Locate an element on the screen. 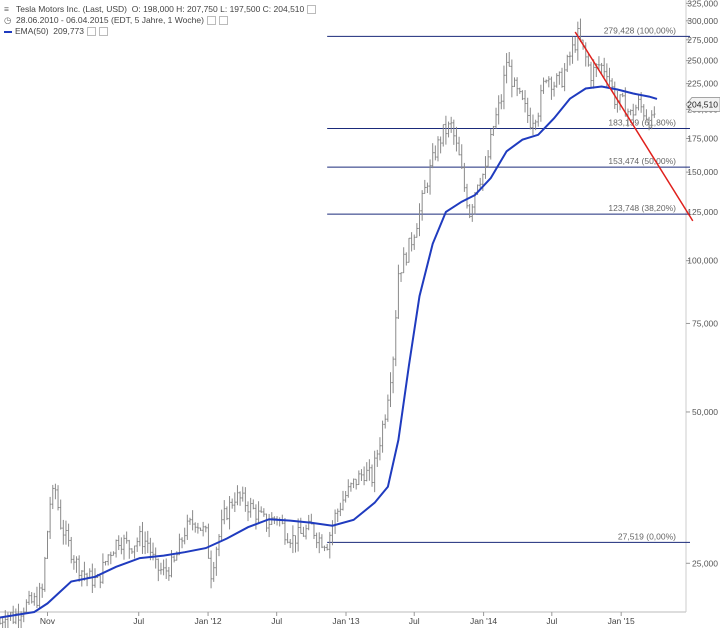 The height and width of the screenshot is (628, 720). fib-level-label: 279,428 (100,00%) is located at coordinates (640, 30).